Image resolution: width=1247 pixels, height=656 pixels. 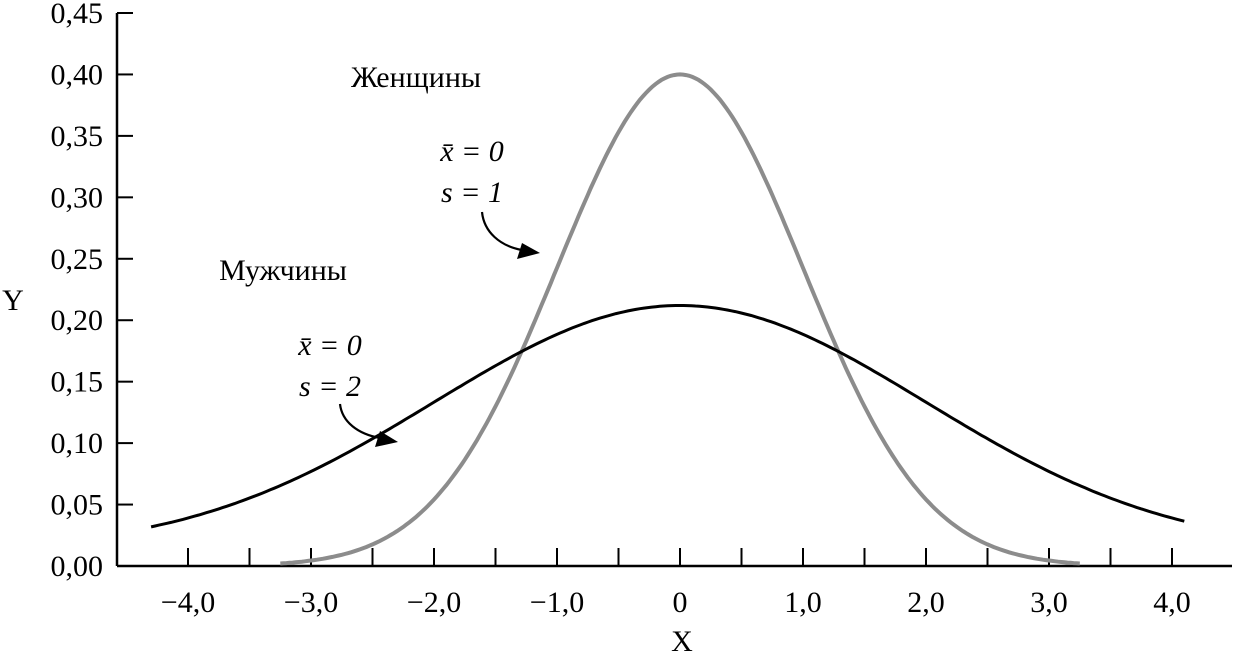 What do you see at coordinates (676, 583) in the screenshot?
I see `x-ticks: −4,0 −3,0 −2,0 −1,0 0 1,0 2,0 3,0 4,0` at bounding box center [676, 583].